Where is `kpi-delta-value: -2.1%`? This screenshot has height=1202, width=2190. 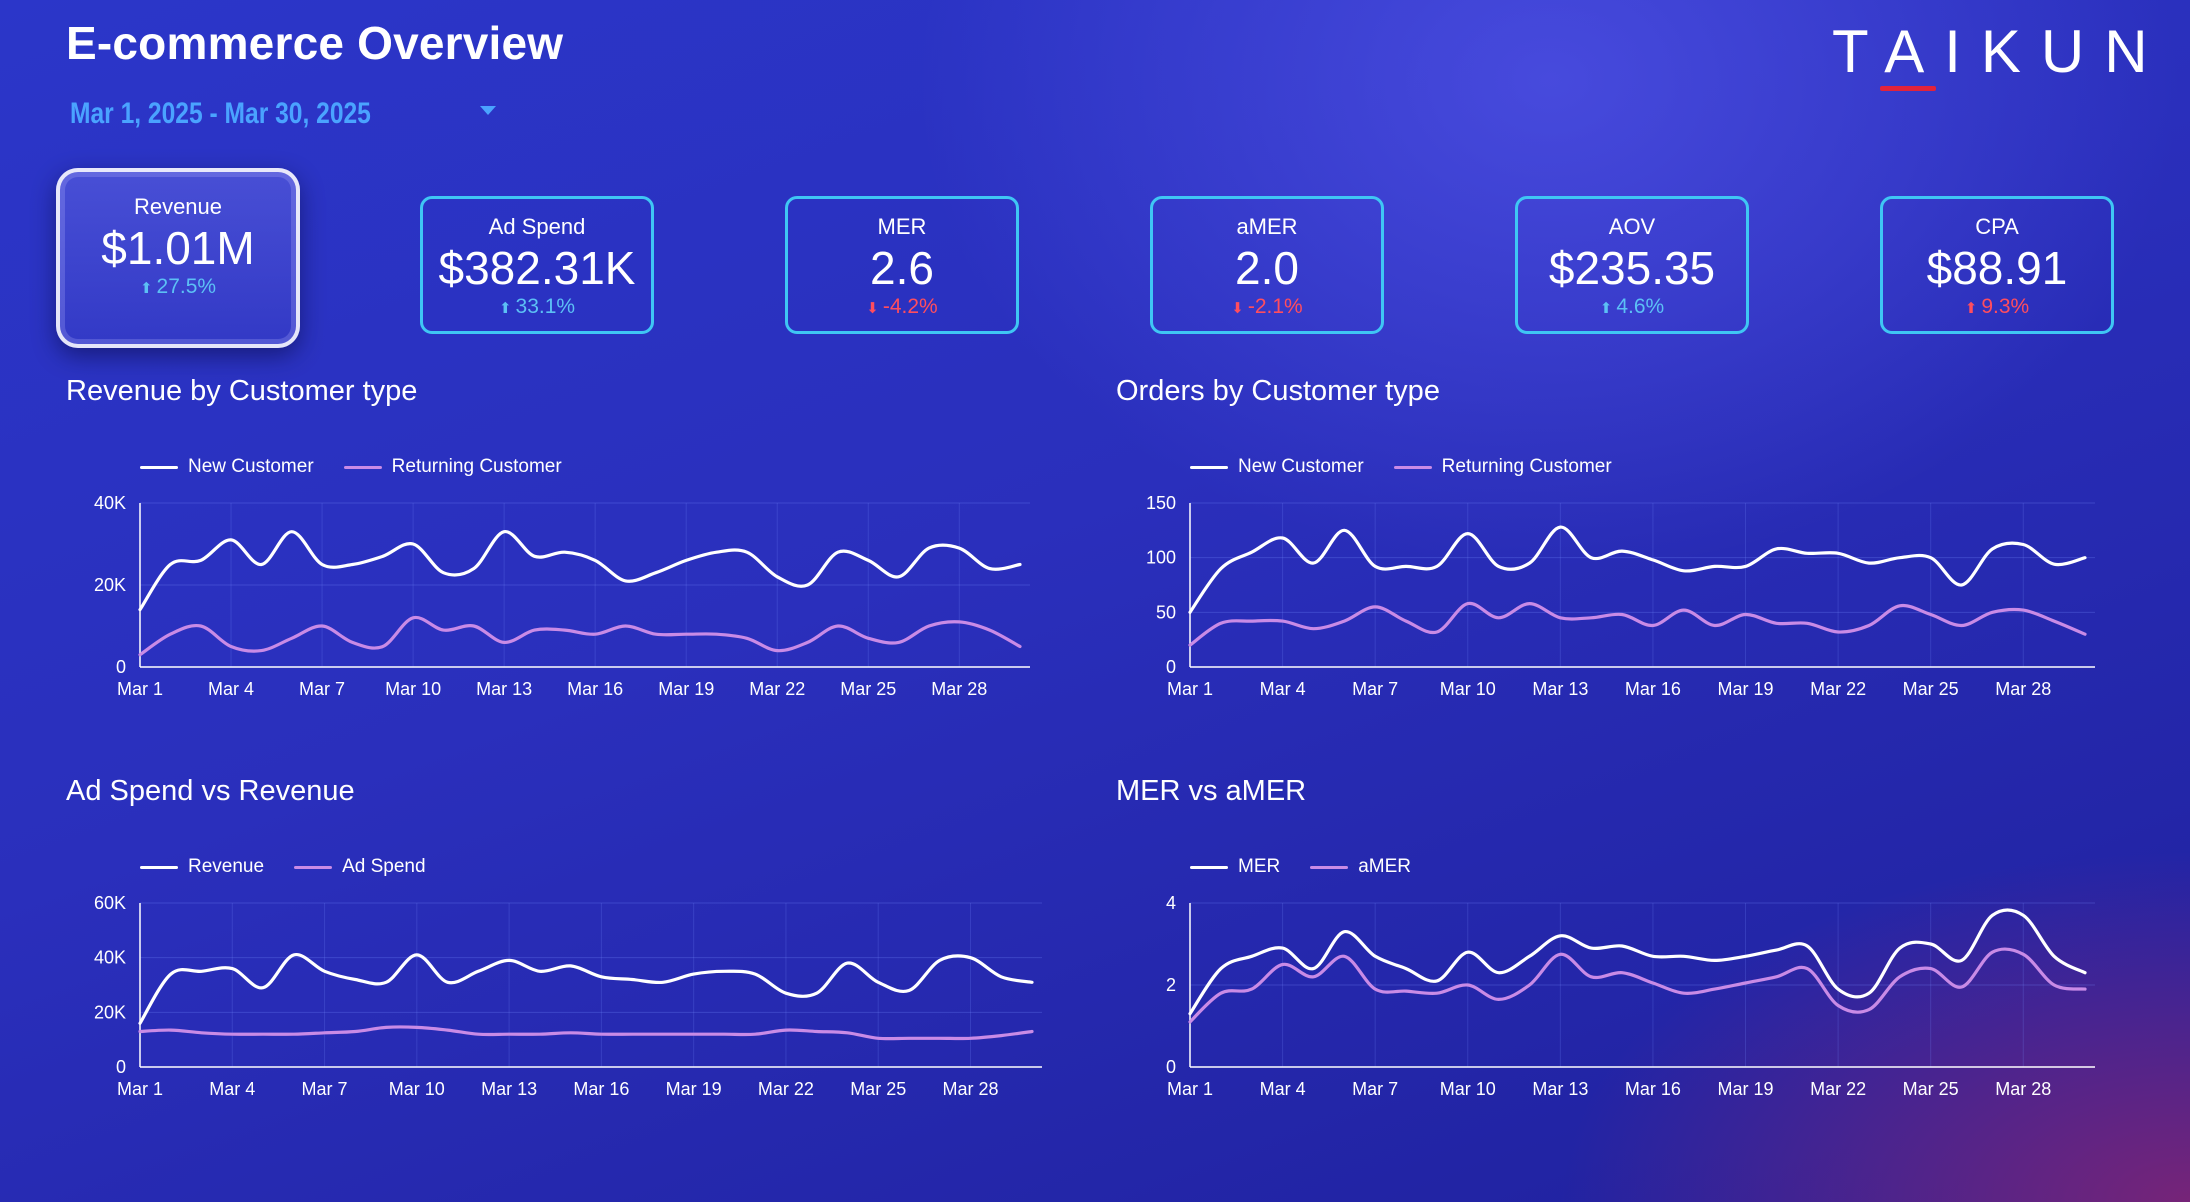
kpi-delta-value: -2.1% is located at coordinates (1275, 306).